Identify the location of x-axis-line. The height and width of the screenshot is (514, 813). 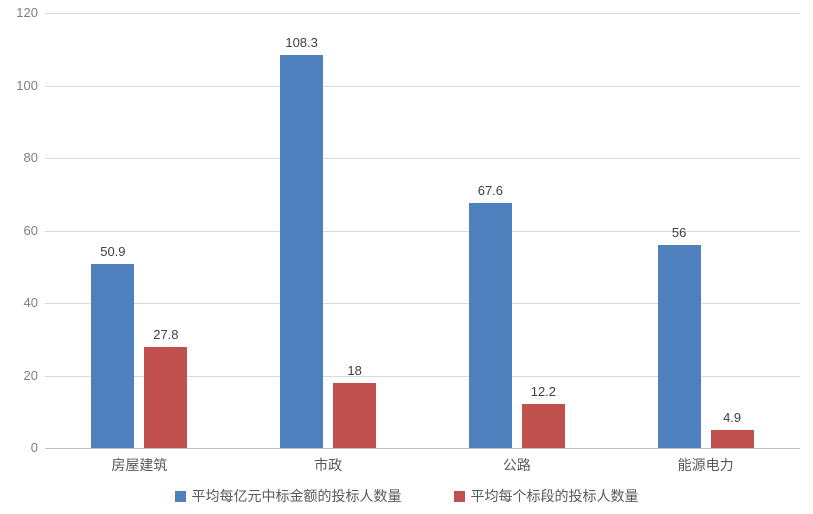
(422, 448).